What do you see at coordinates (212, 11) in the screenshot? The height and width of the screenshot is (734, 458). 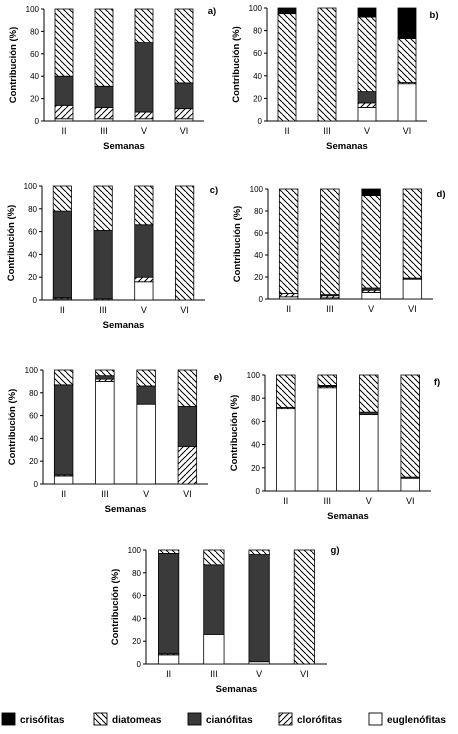 I see `panel-label: a)` at bounding box center [212, 11].